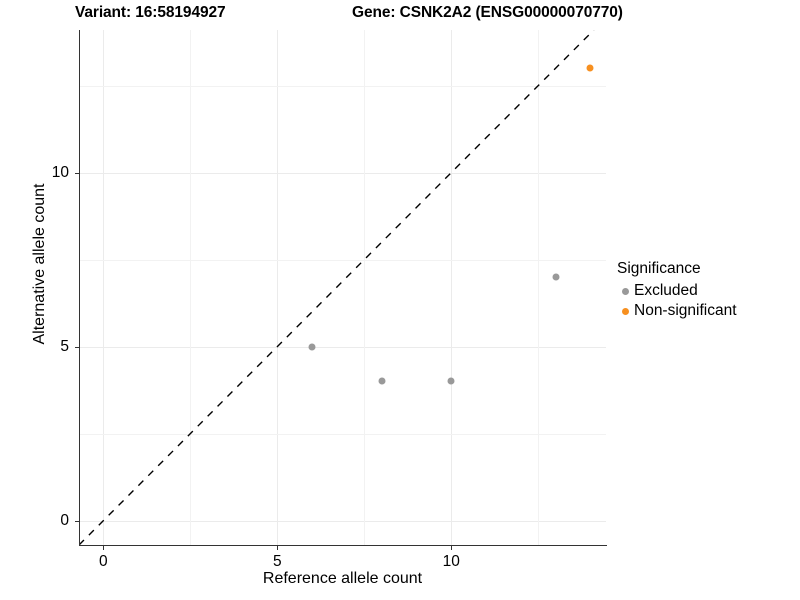 This screenshot has height=600, width=800. What do you see at coordinates (64, 346) in the screenshot?
I see `y-axis-tick-label: 5` at bounding box center [64, 346].